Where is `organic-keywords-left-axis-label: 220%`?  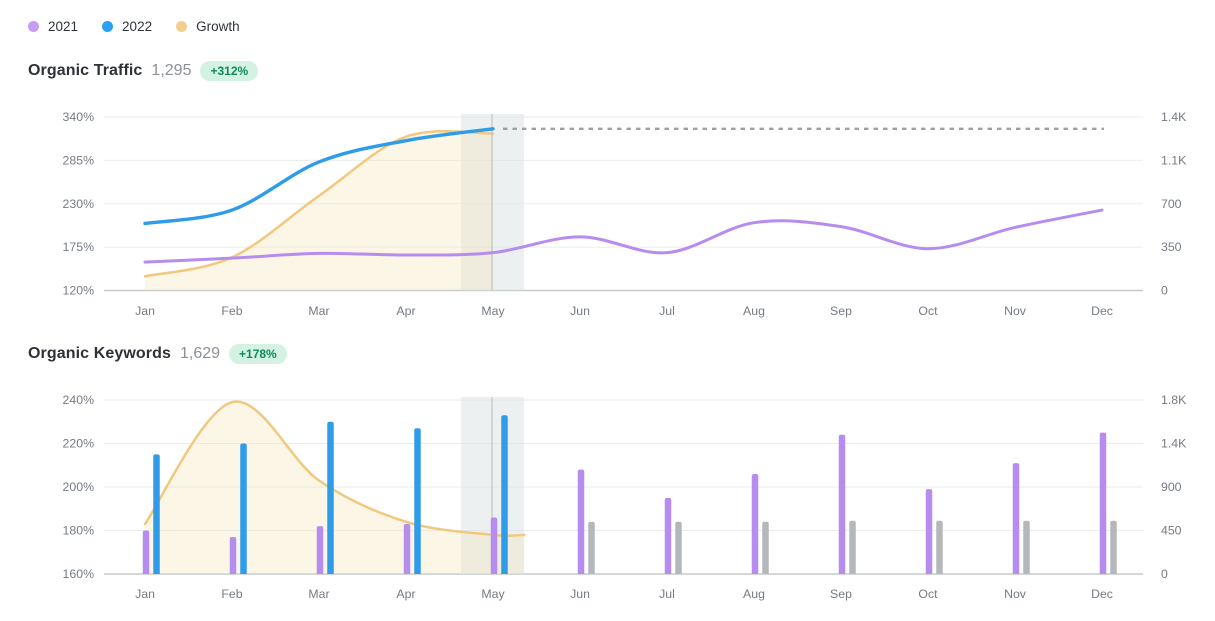
organic-keywords-left-axis-label: 220% is located at coordinates (79, 444).